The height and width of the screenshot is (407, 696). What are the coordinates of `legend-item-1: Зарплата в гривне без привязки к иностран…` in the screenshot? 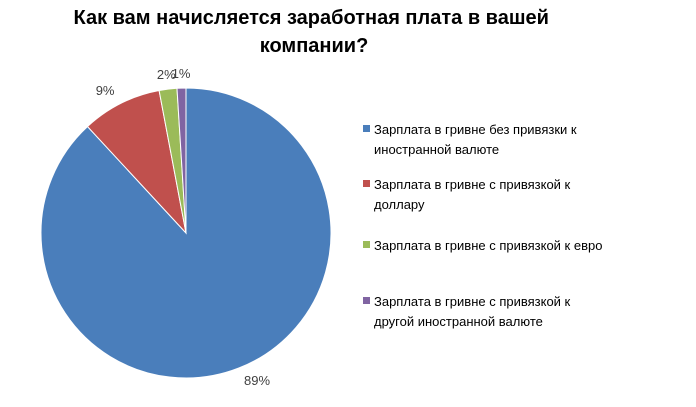 It's located at (470, 139).